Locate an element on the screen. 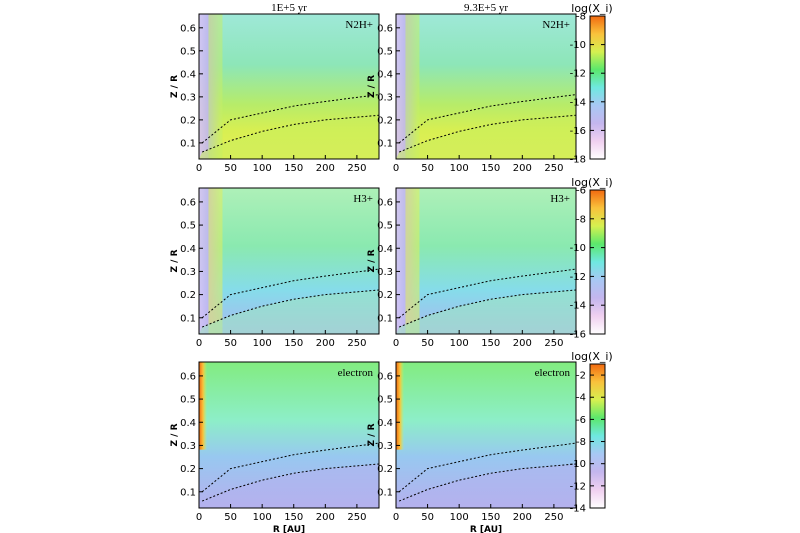 The width and height of the screenshot is (800, 533). colorbar-tick-label: -2 is located at coordinates (581, 376).